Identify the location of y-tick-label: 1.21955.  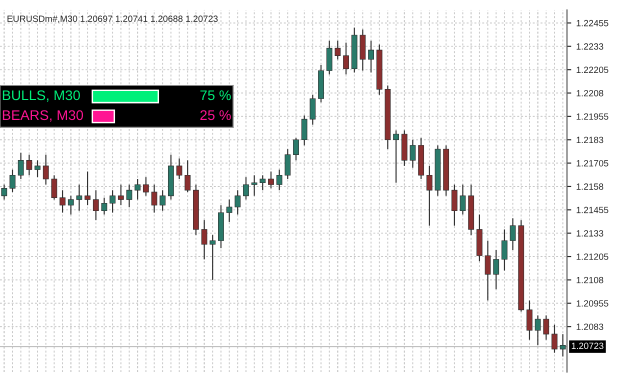
(592, 116).